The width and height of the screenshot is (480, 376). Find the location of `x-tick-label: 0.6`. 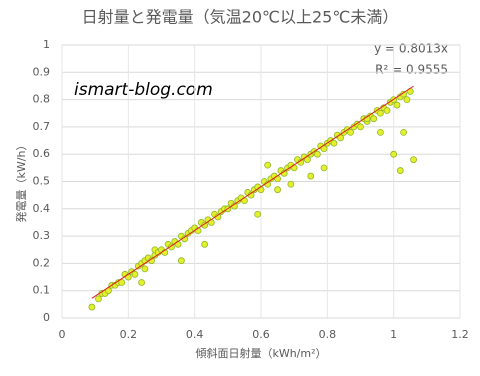

x-tick-label: 0.6 is located at coordinates (261, 334).